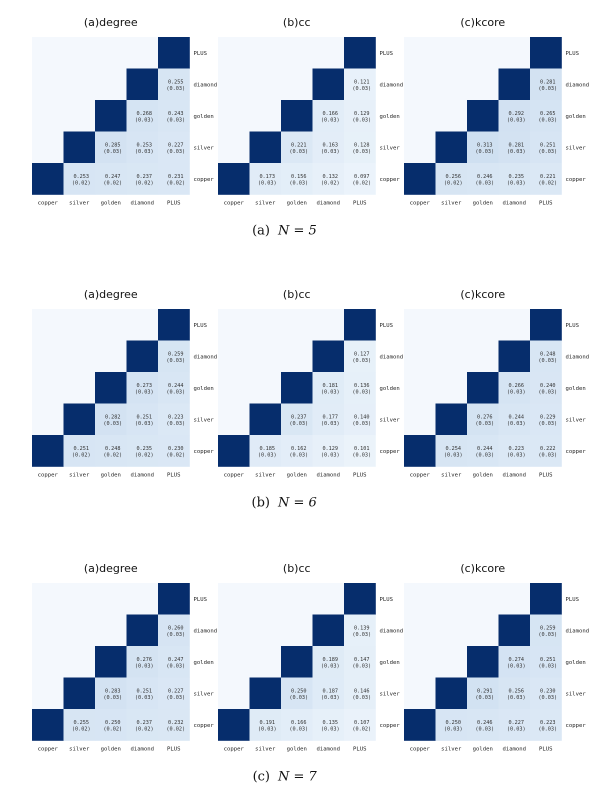  Describe the element at coordinates (297, 750) in the screenshot. I see `x-tick-label: golden` at that location.